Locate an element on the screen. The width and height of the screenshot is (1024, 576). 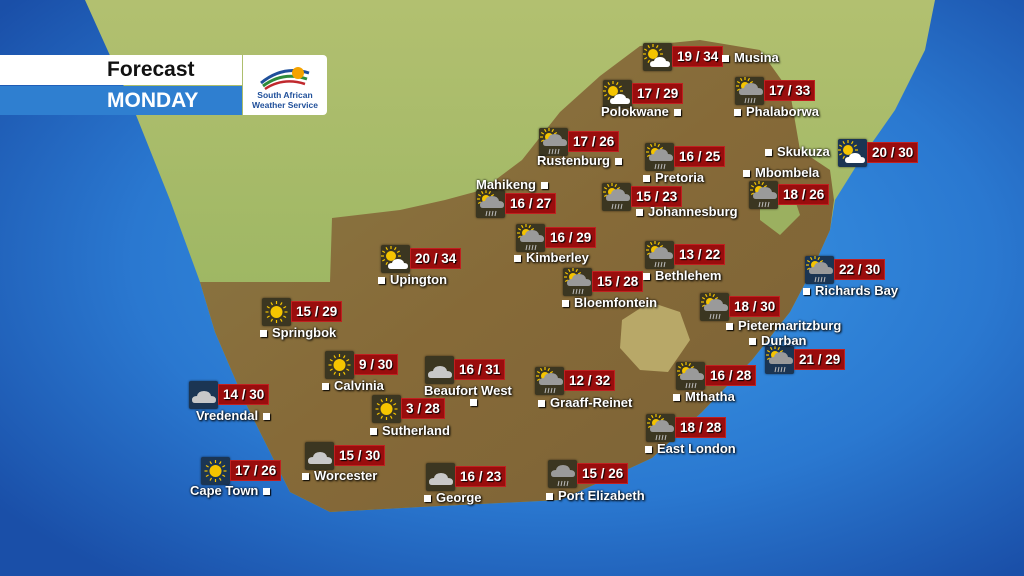
temp-beaufort-west: 16 / 31 is located at coordinates (480, 369).